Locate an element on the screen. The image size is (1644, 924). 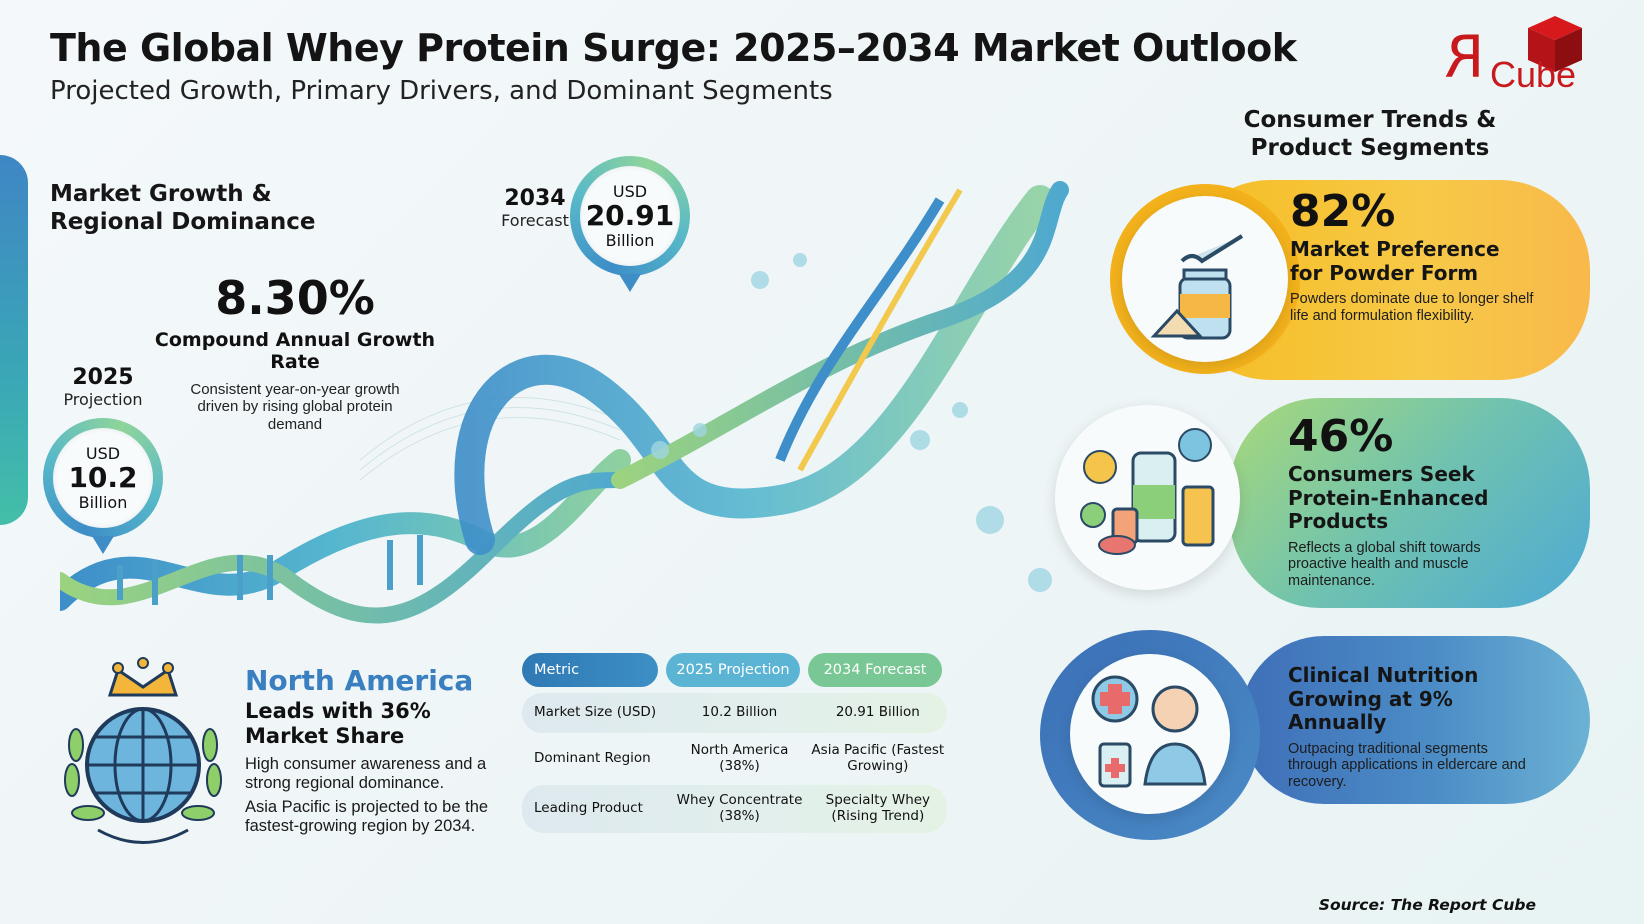
subtitle-line: Market Share is located at coordinates (325, 735).